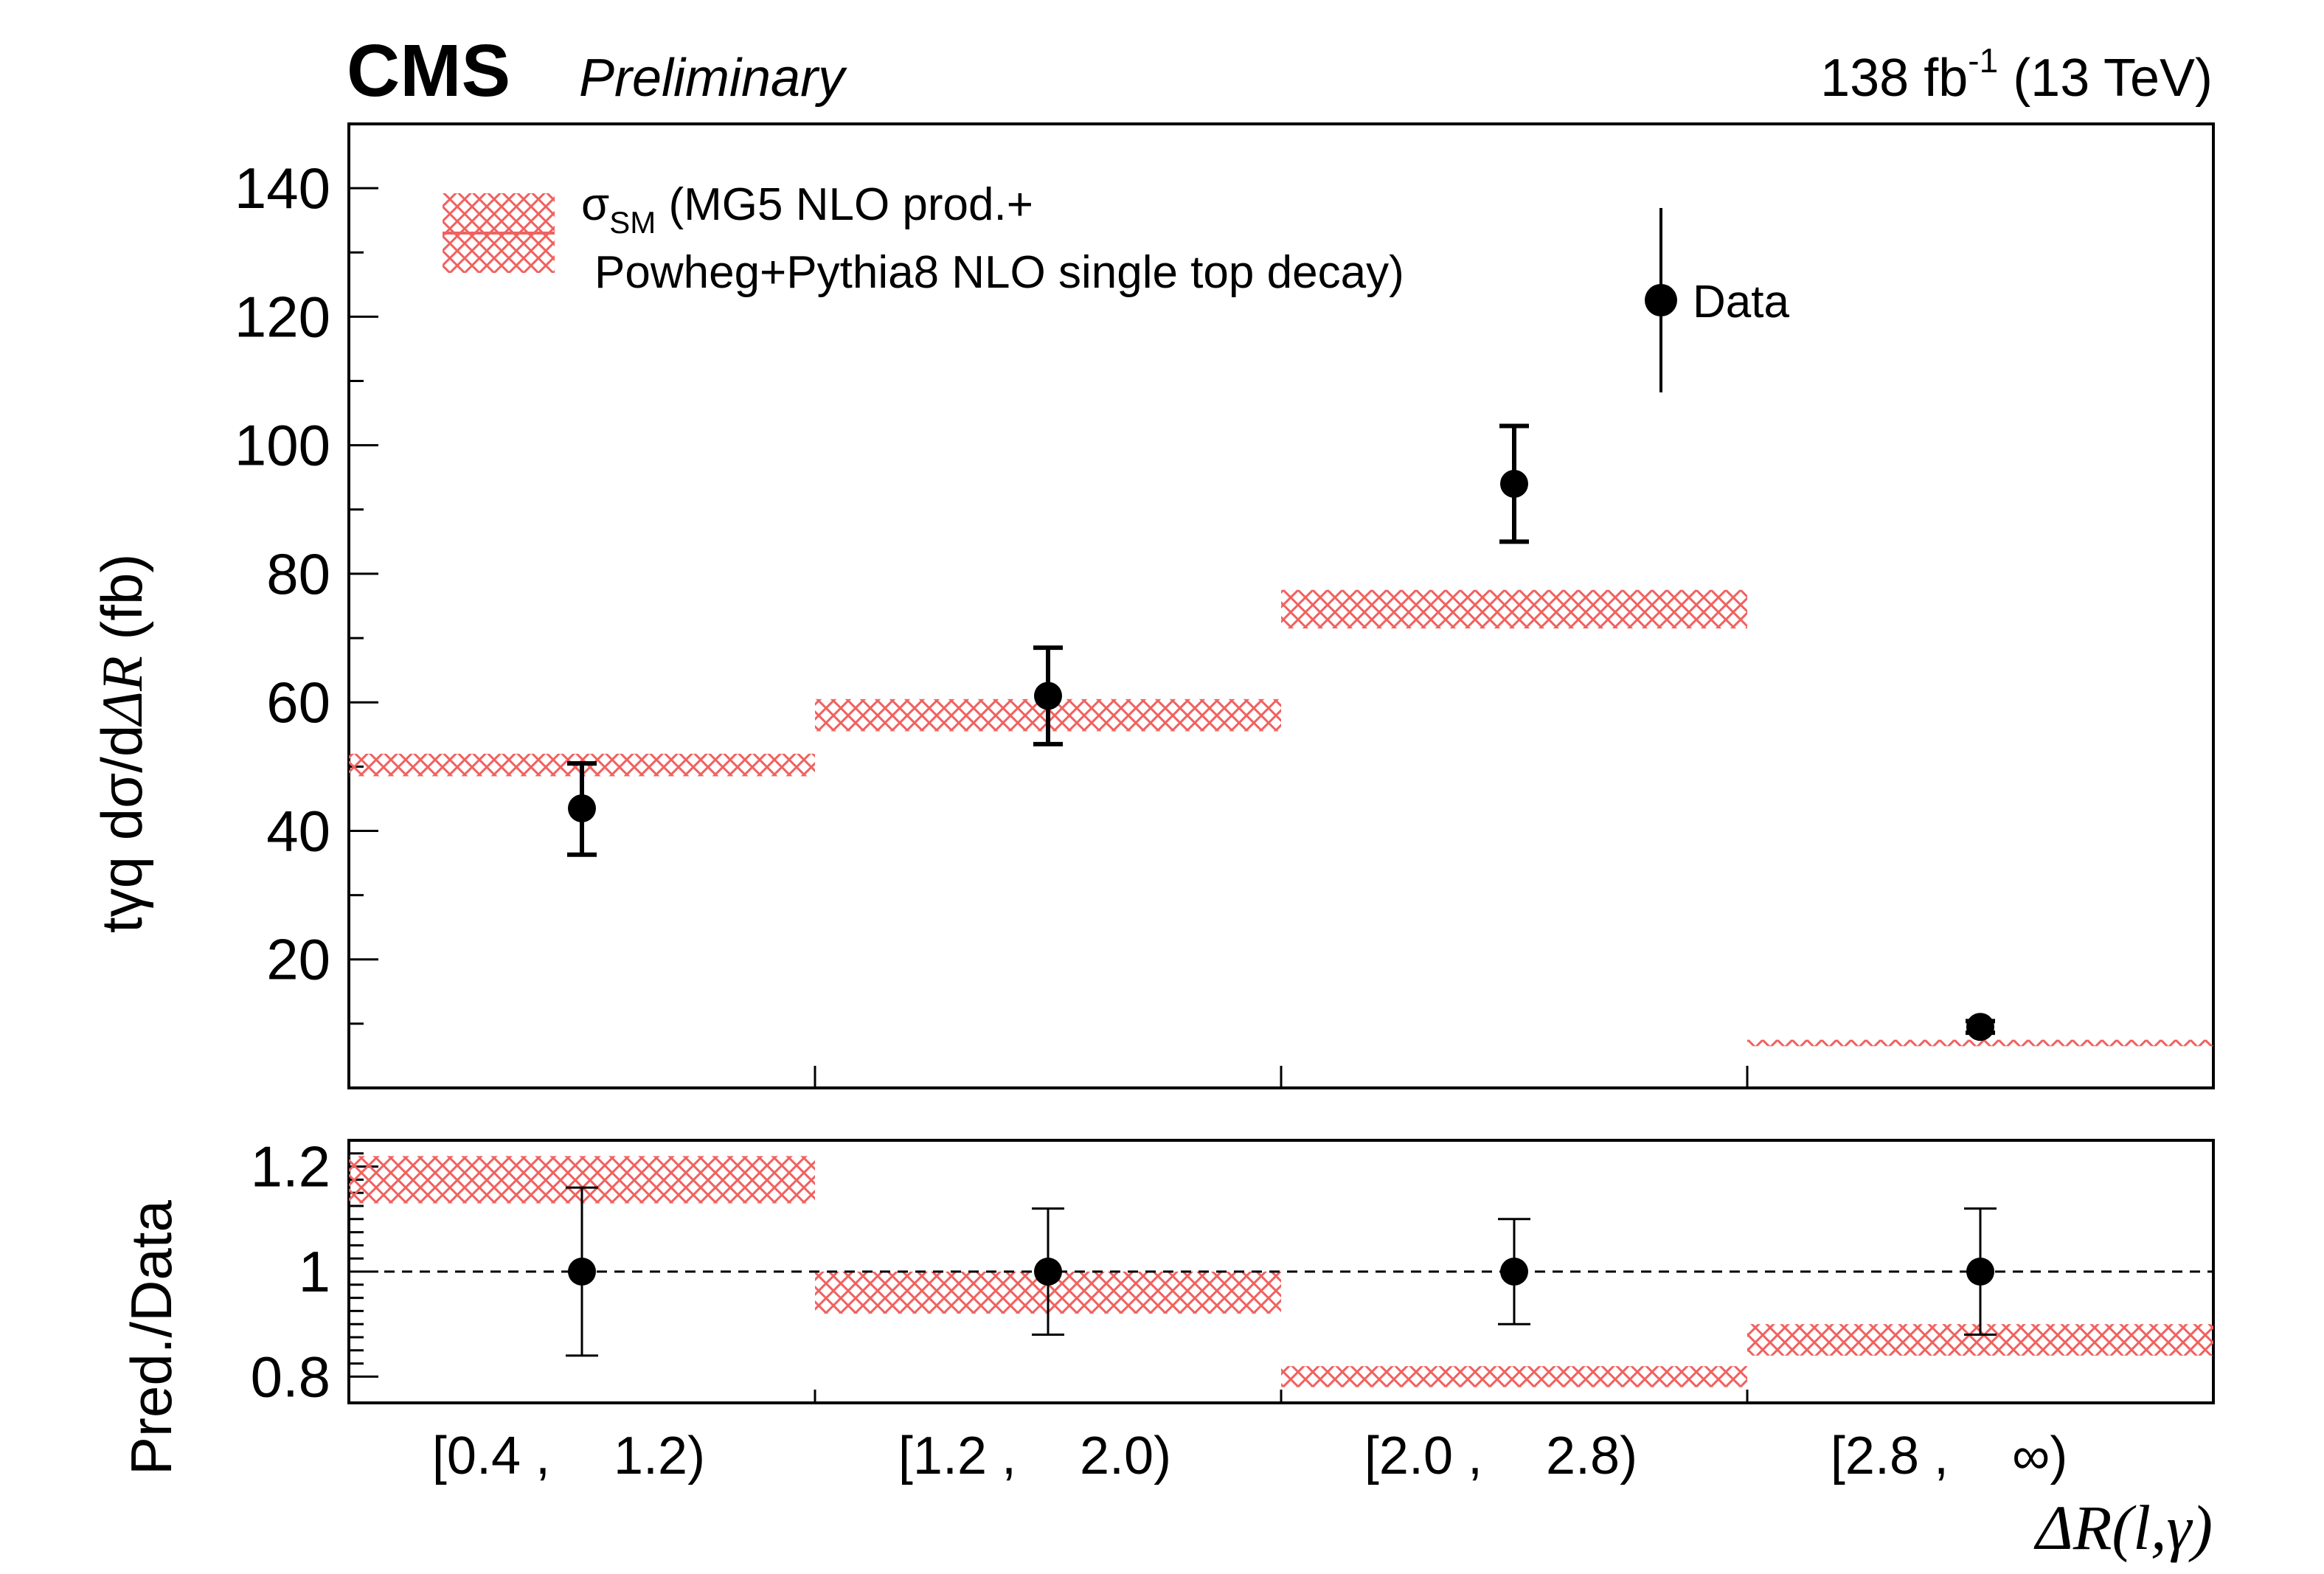 Image resolution: width=2324 pixels, height=1574 pixels. I want to click on ratio-y-tick-label: 0.8, so click(290, 1376).